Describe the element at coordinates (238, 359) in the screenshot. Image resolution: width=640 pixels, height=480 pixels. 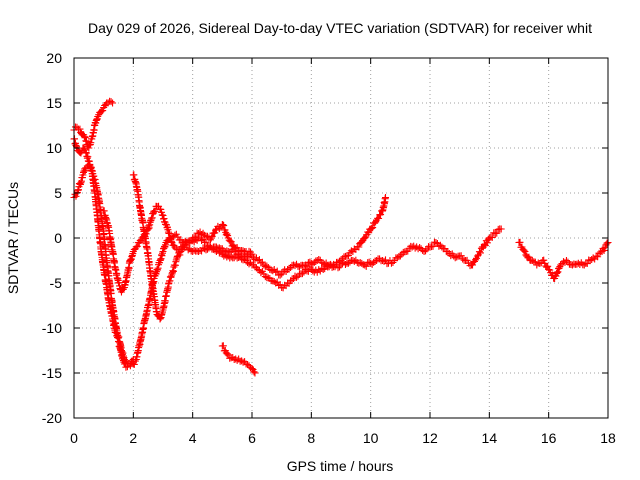
I see `series-arc-f` at that location.